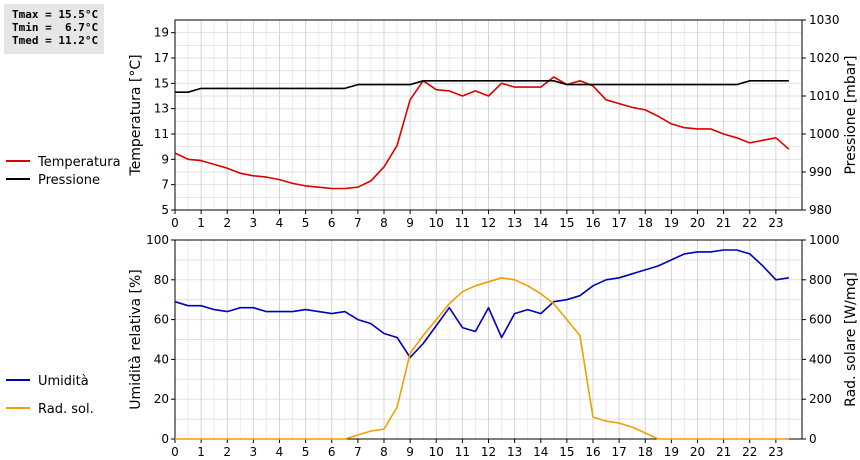 This screenshot has height=460, width=860. I want to click on top-ytick-label: 5, so click(165, 210).